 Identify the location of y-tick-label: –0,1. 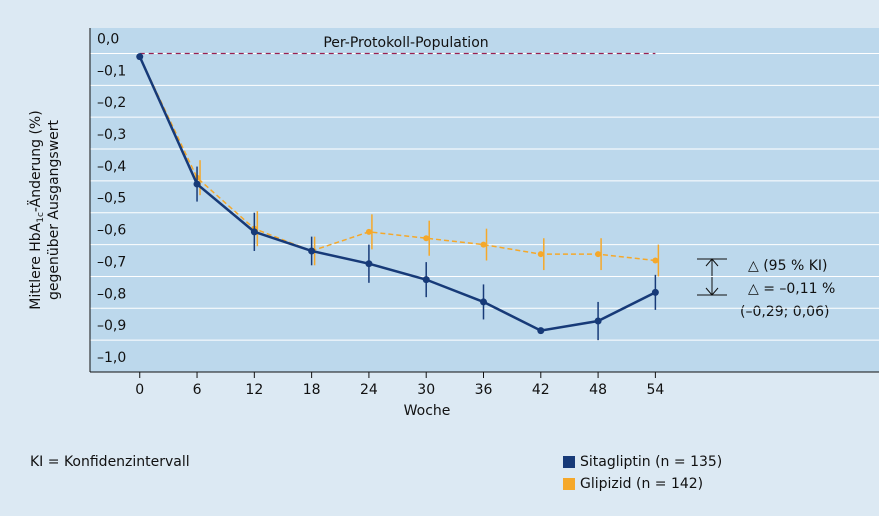
(111, 71).